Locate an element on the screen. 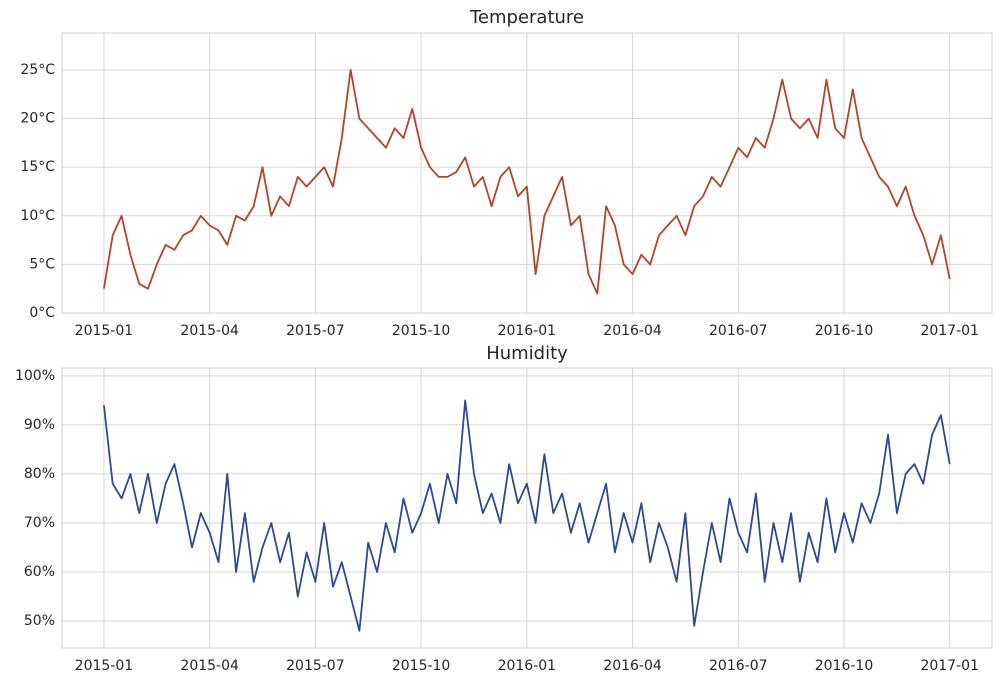  y-tick-label: 20°C is located at coordinates (37, 119).